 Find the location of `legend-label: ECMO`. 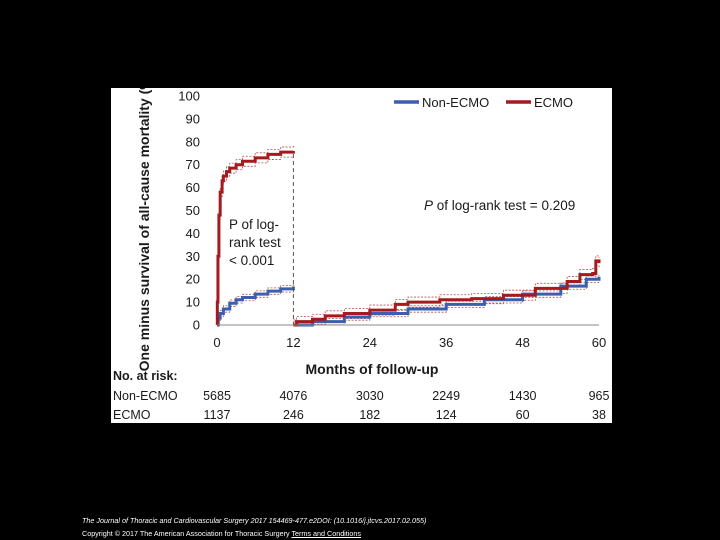

legend-label: ECMO is located at coordinates (553, 102).